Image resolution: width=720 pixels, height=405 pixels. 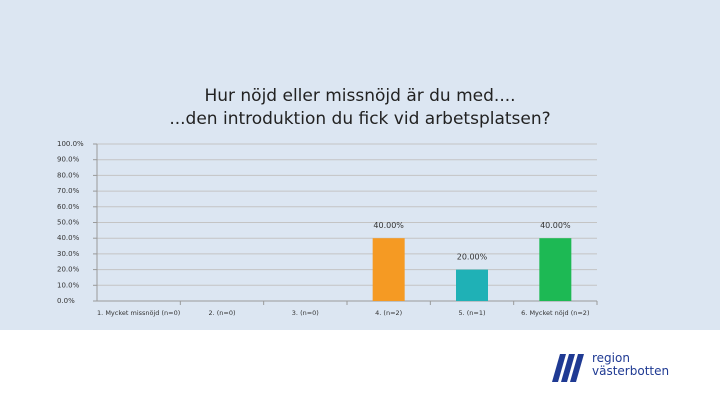 What do you see at coordinates (68, 160) in the screenshot?
I see `y-tick-label: 90.0%` at bounding box center [68, 160].